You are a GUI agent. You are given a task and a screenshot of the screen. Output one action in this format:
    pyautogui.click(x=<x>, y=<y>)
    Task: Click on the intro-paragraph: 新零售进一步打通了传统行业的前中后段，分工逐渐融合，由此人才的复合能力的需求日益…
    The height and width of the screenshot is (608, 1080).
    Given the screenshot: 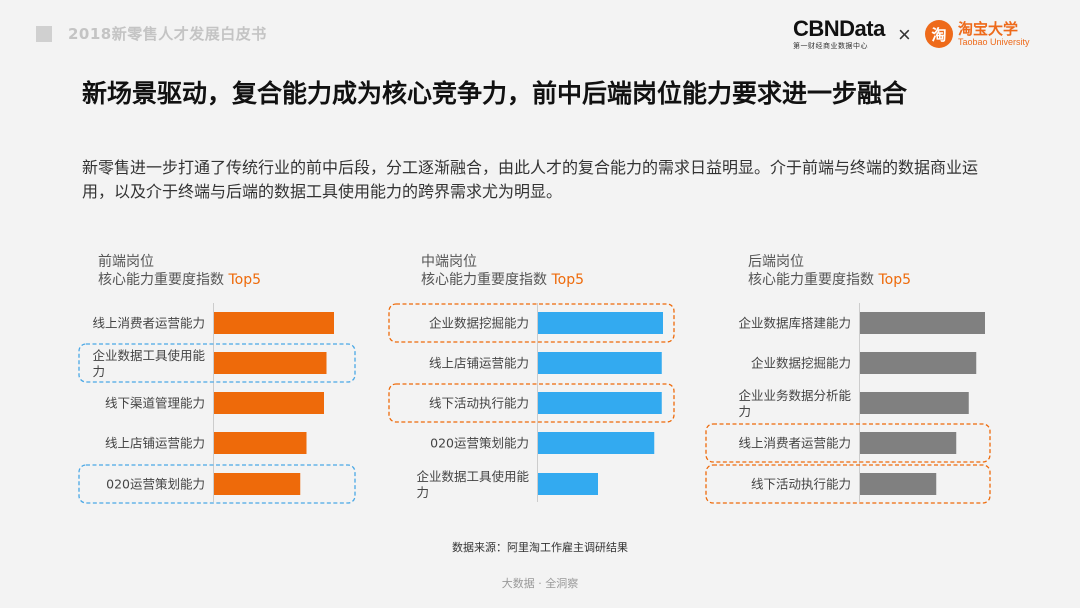 What is the action you would take?
    pyautogui.click(x=530, y=179)
    